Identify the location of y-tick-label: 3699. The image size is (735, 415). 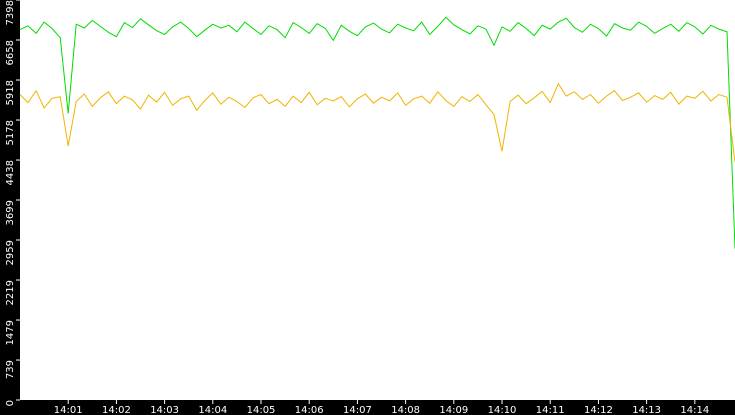
(10, 212).